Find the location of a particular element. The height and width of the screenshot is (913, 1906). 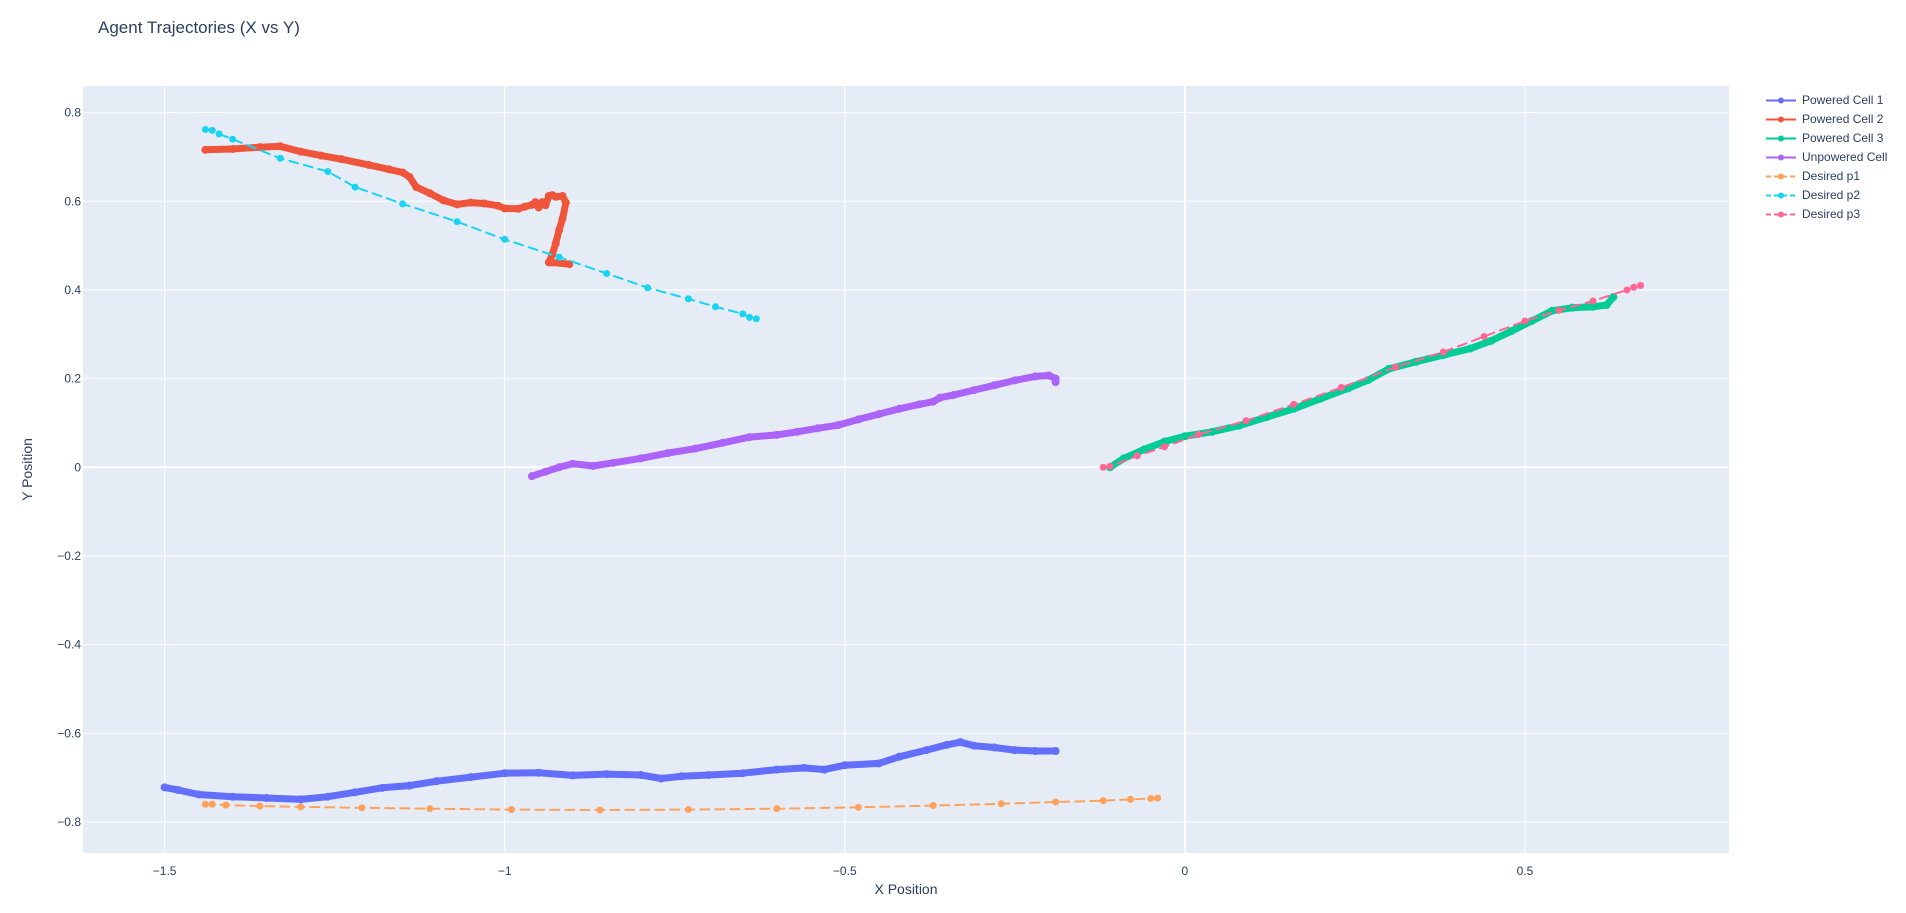

x-tick-label: 0.5 is located at coordinates (1525, 871).